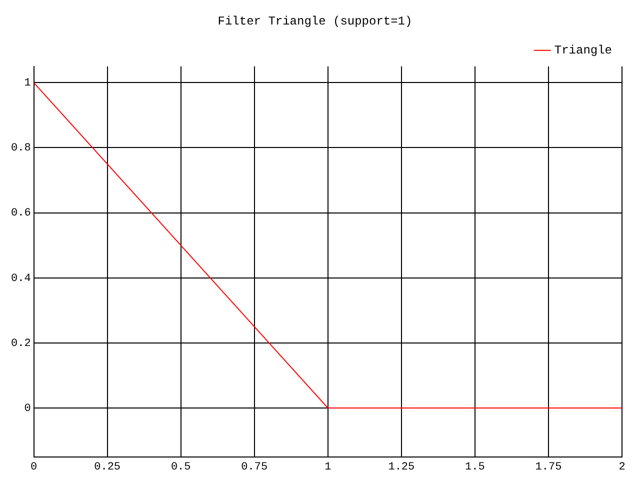  What do you see at coordinates (21, 278) in the screenshot?
I see `y-tick-label: 0.4` at bounding box center [21, 278].